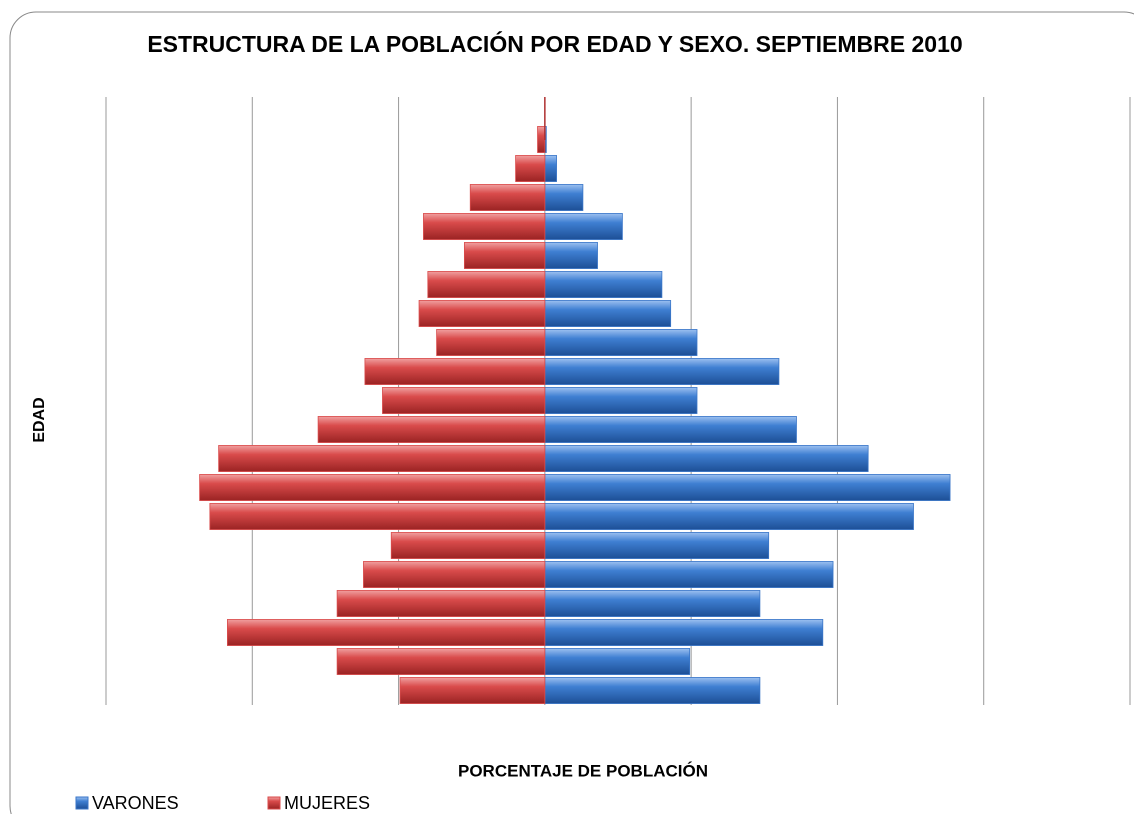 This screenshot has width=1134, height=814. I want to click on x-axis-label: PORCENTAJE DE POBLACIÓN, so click(583, 770).